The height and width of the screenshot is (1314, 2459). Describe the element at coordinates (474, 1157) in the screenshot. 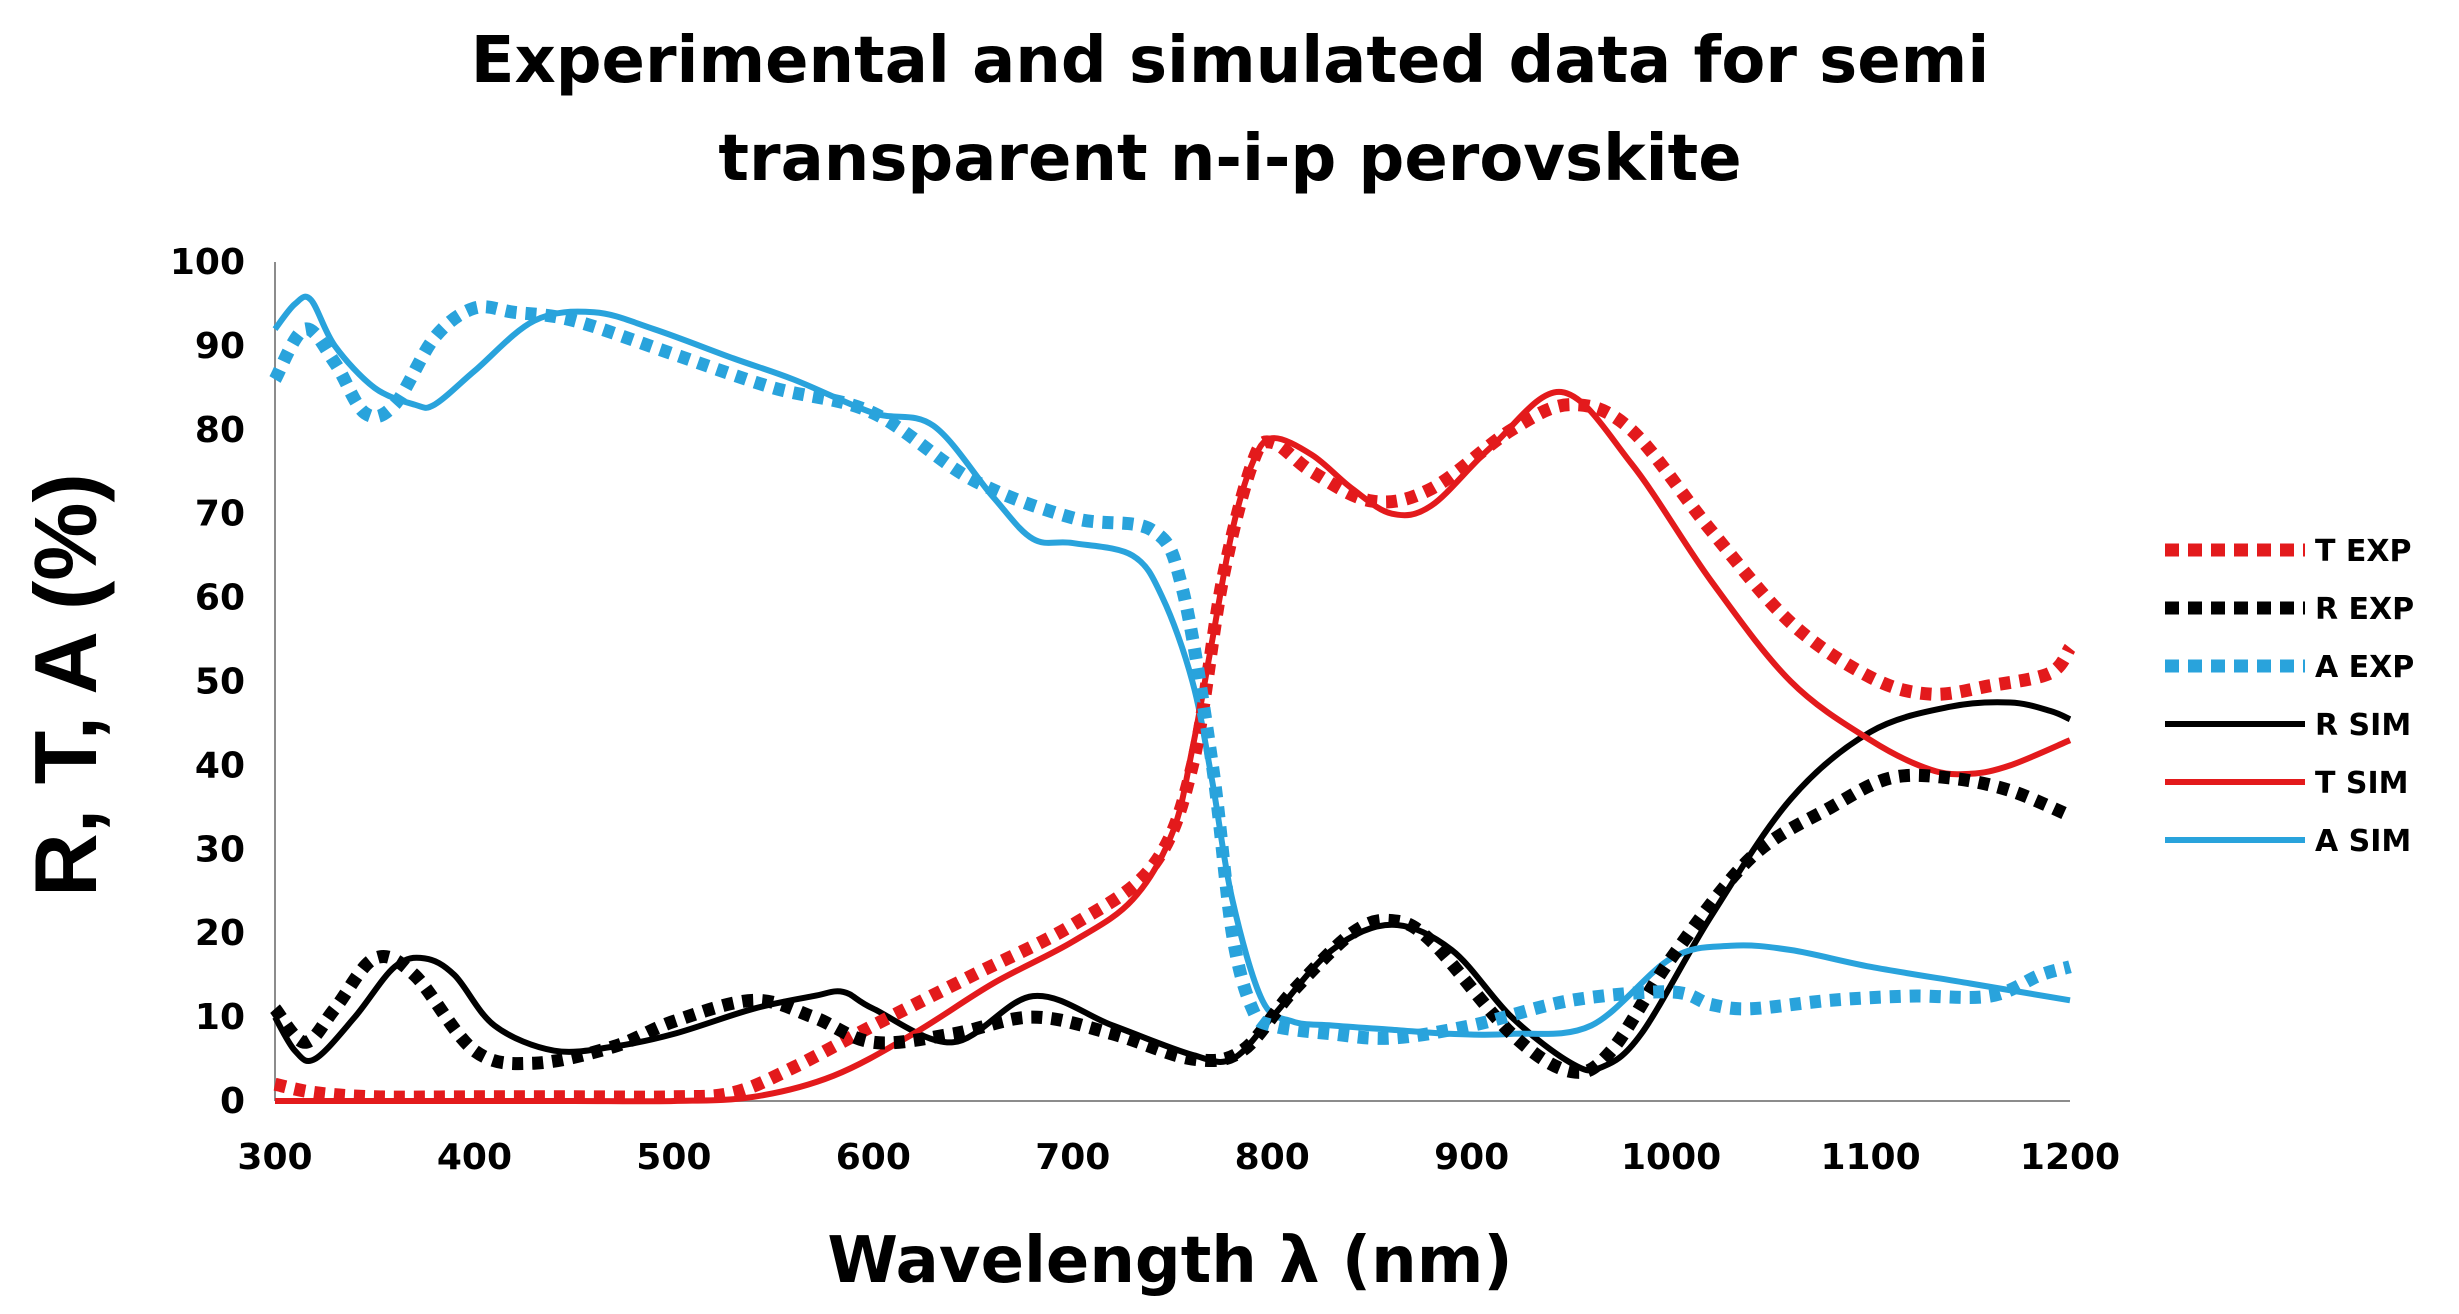

I see `x-tick-label: 400` at that location.